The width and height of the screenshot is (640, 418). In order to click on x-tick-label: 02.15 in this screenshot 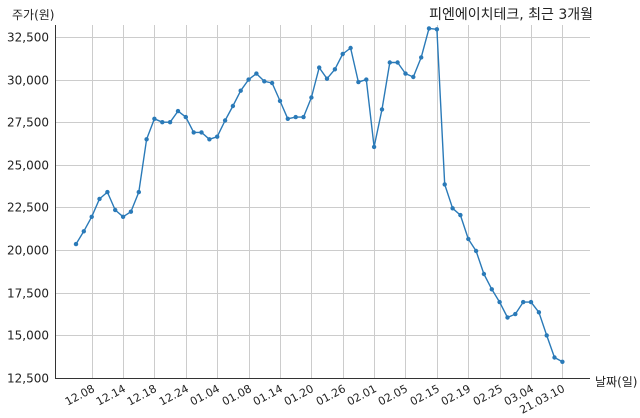, I will do `click(425, 395)`.